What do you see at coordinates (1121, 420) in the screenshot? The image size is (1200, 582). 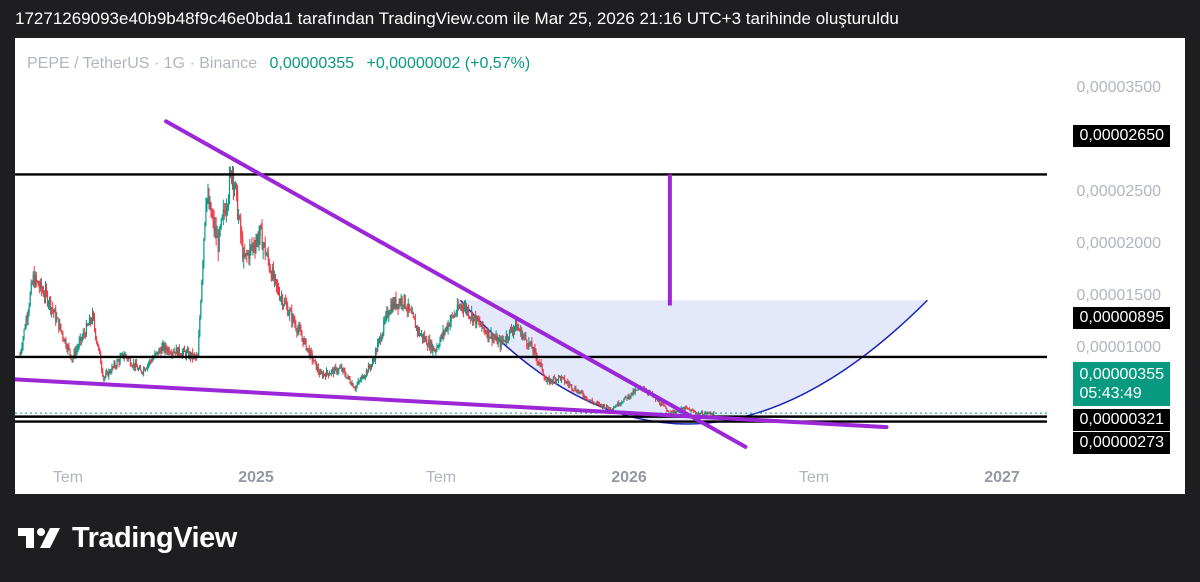 I see `price-label-low1: 0,00000321` at bounding box center [1121, 420].